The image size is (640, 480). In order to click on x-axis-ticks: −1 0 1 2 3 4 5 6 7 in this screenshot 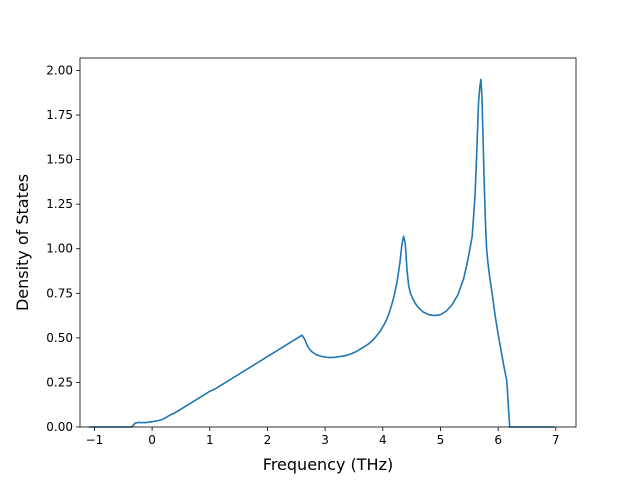, I will do `click(323, 437)`.